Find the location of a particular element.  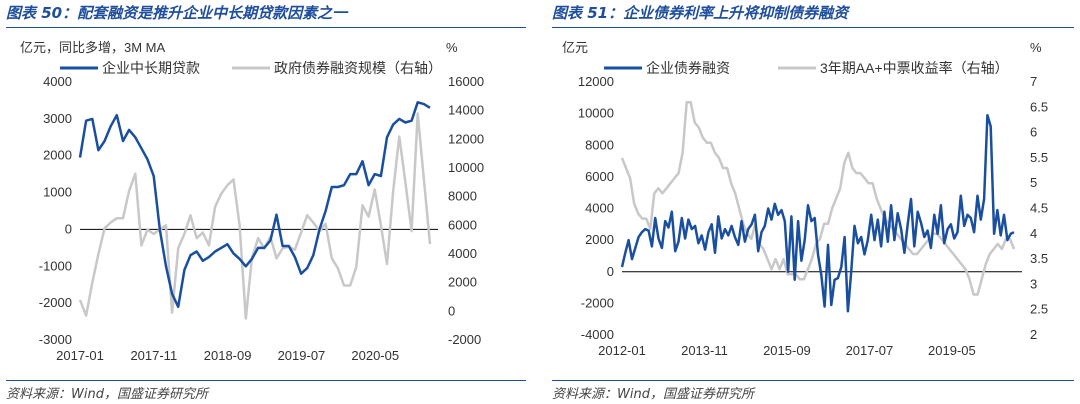

y-right-tick-label: 5 is located at coordinates (1033, 182).